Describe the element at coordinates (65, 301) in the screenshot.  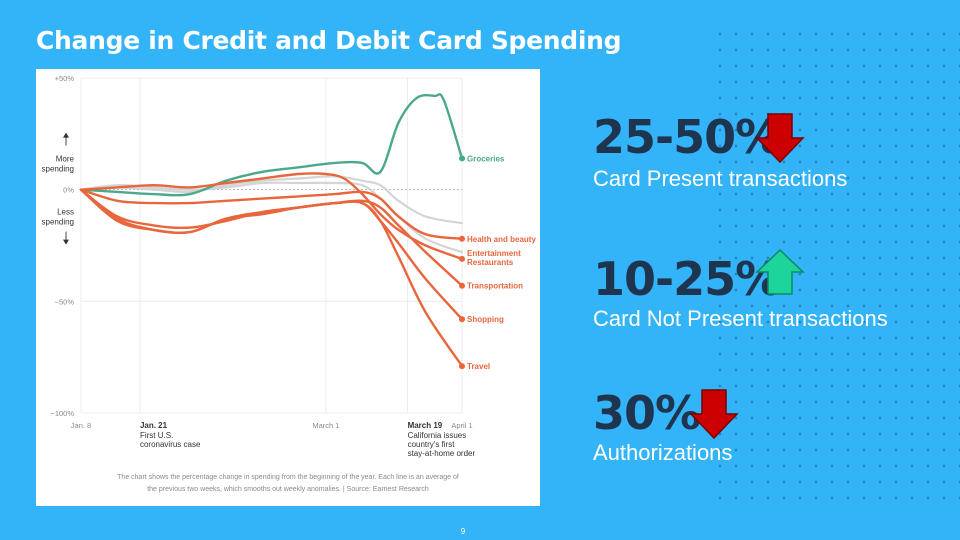
I see `y-tick-label: −50%` at that location.